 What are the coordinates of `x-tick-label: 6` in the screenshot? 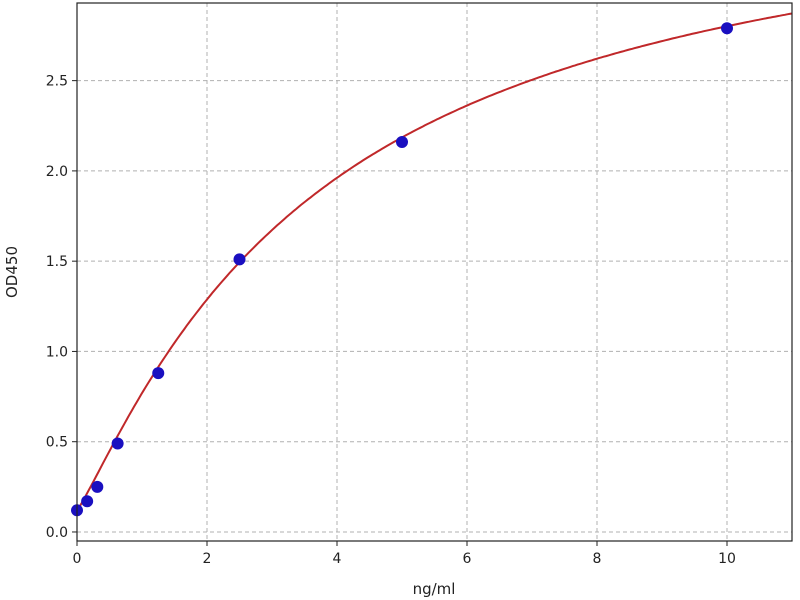 It's located at (467, 559).